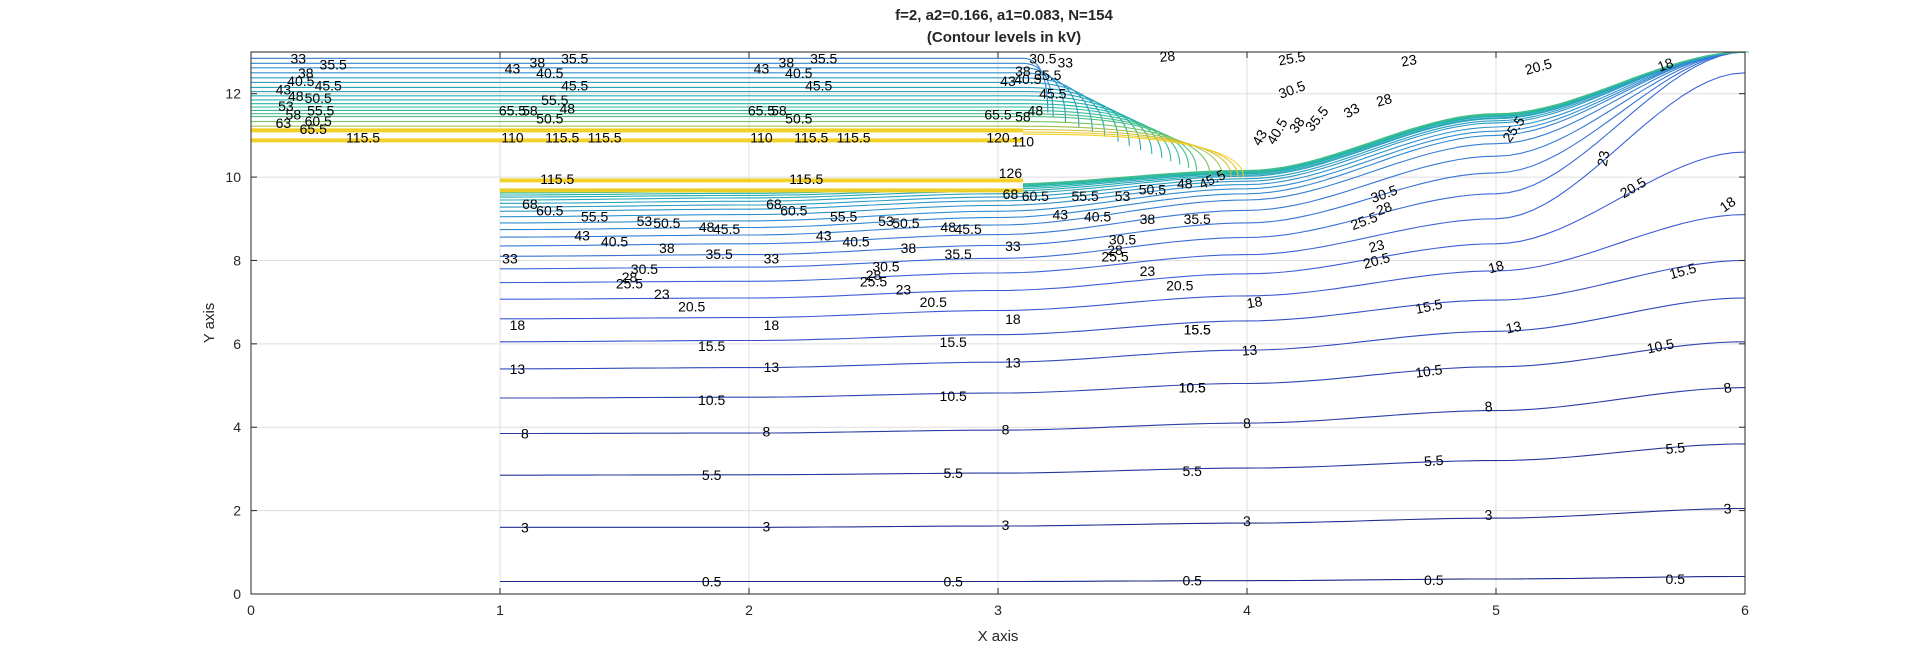 The width and height of the screenshot is (1920, 665). I want to click on contour-label: 120, so click(998, 137).